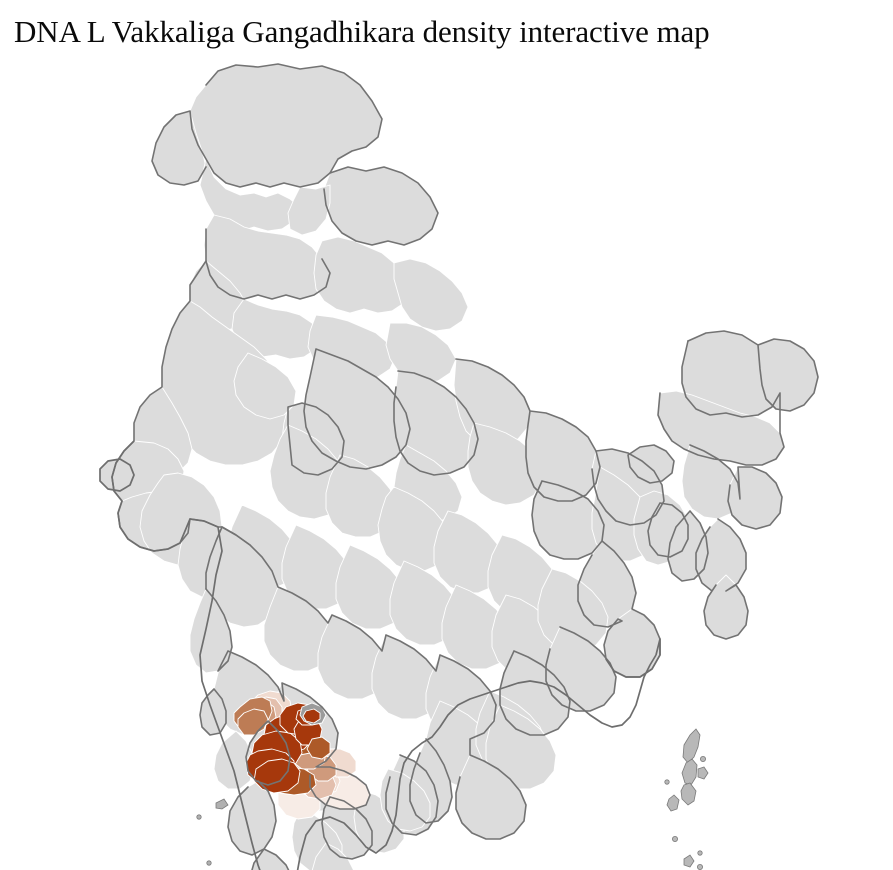 This screenshot has width=893, height=870. What do you see at coordinates (311, 716) in the screenshot?
I see `district-bengaluru-core-dot` at bounding box center [311, 716].